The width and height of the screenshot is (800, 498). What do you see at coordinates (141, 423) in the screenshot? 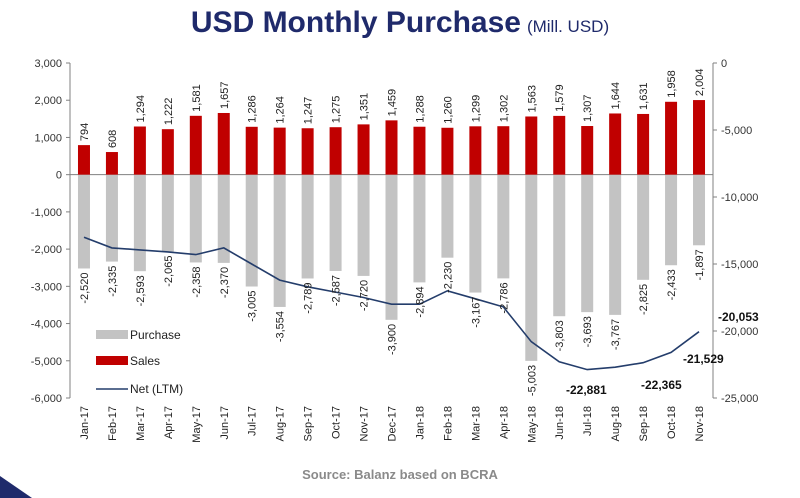
I see `category-label: Mar-17` at bounding box center [141, 423].